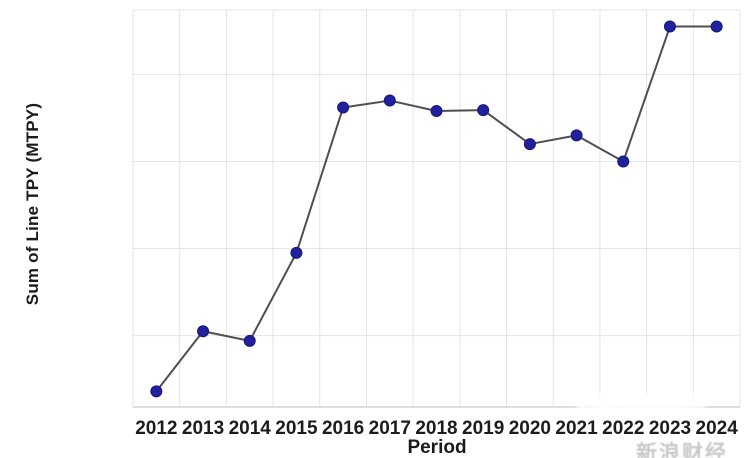 This screenshot has width=750, height=458. Describe the element at coordinates (682, 450) in the screenshot. I see `watermark-corner-text: 新浪财经` at that location.